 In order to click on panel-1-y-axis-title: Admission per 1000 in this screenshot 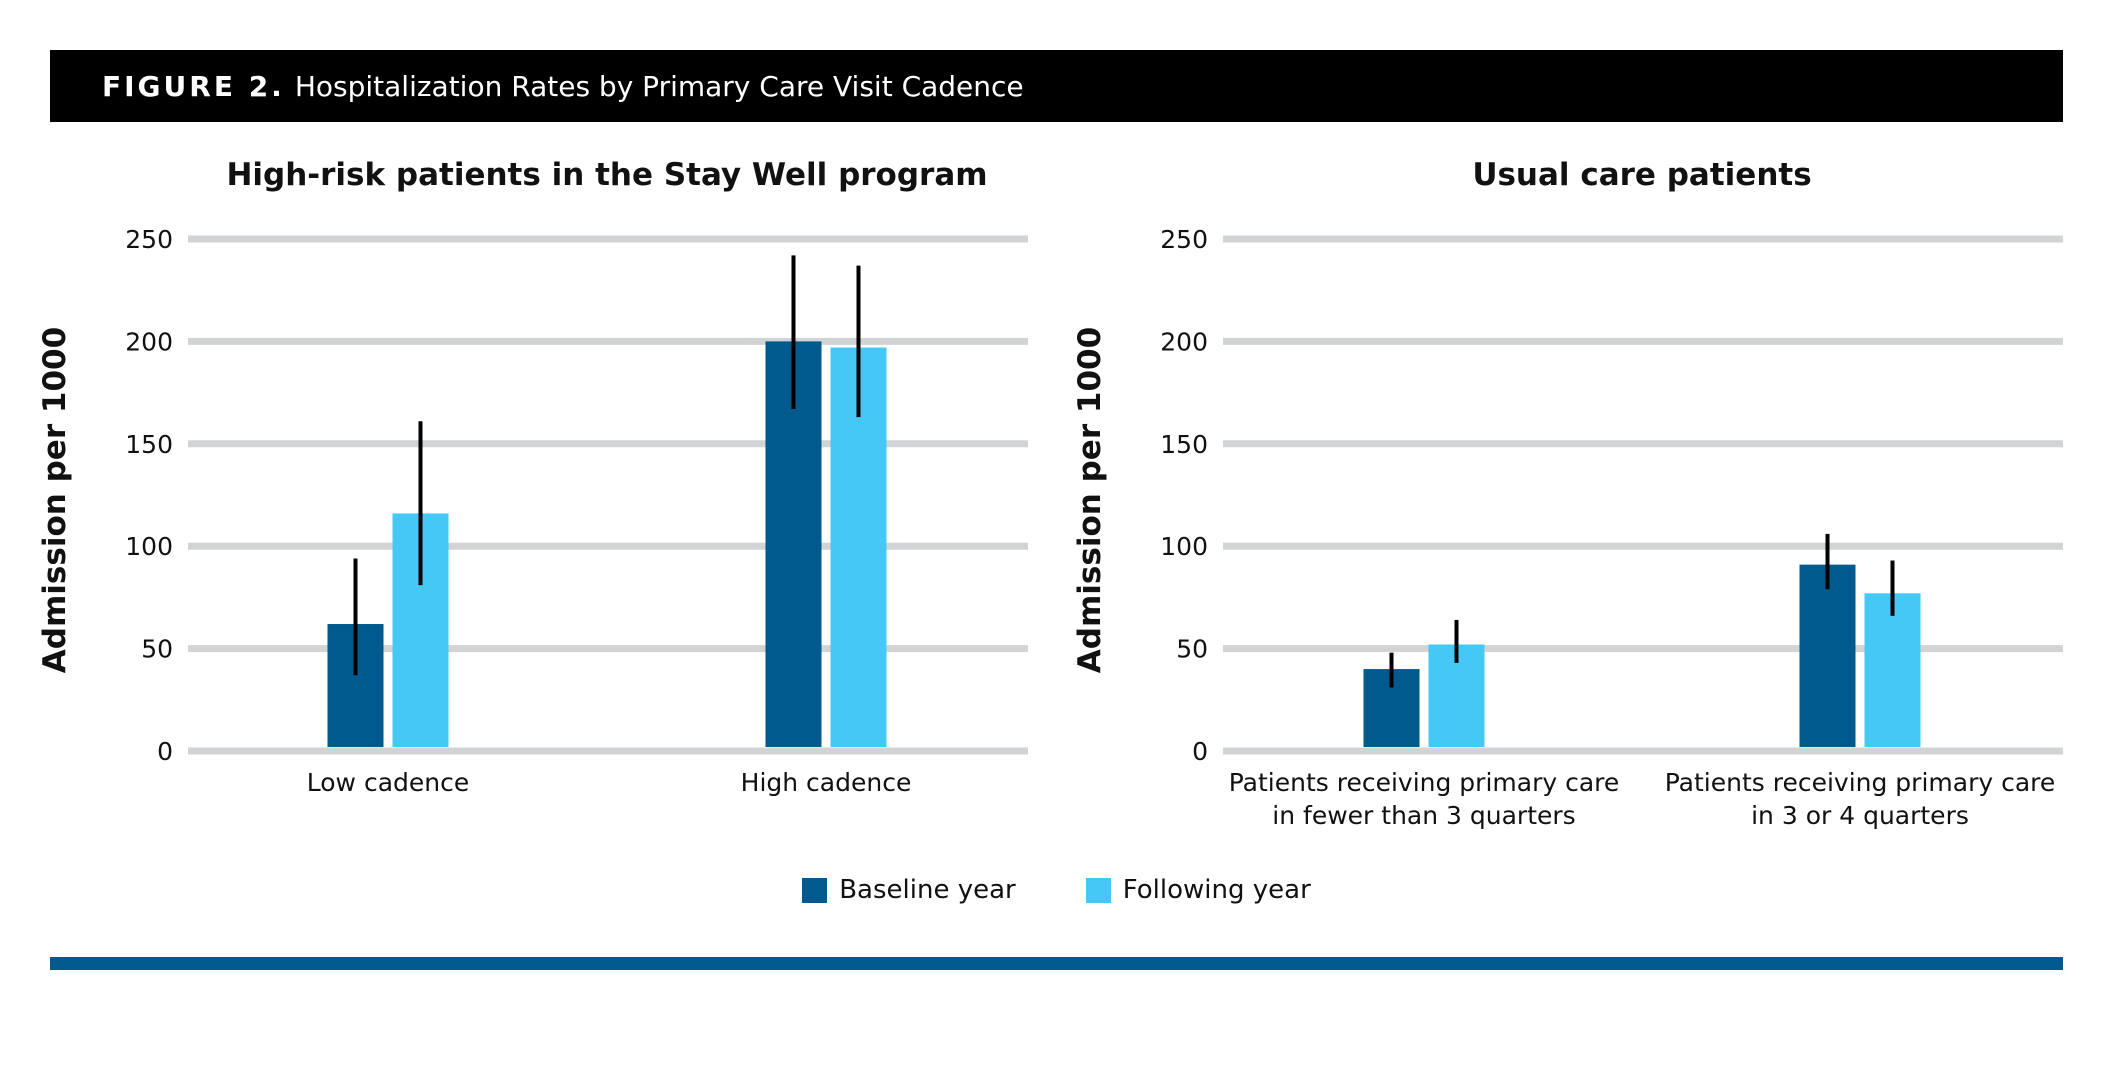, I will do `click(55, 500)`.